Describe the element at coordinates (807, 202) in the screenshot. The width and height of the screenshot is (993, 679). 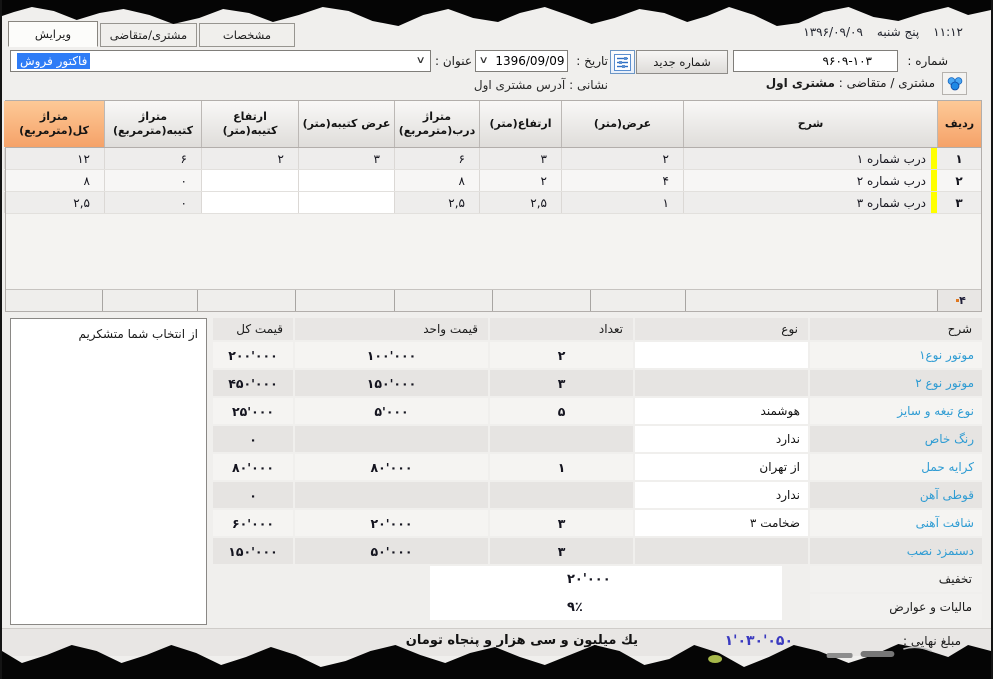
I see `cell-desc: درب شماره ۳` at that location.